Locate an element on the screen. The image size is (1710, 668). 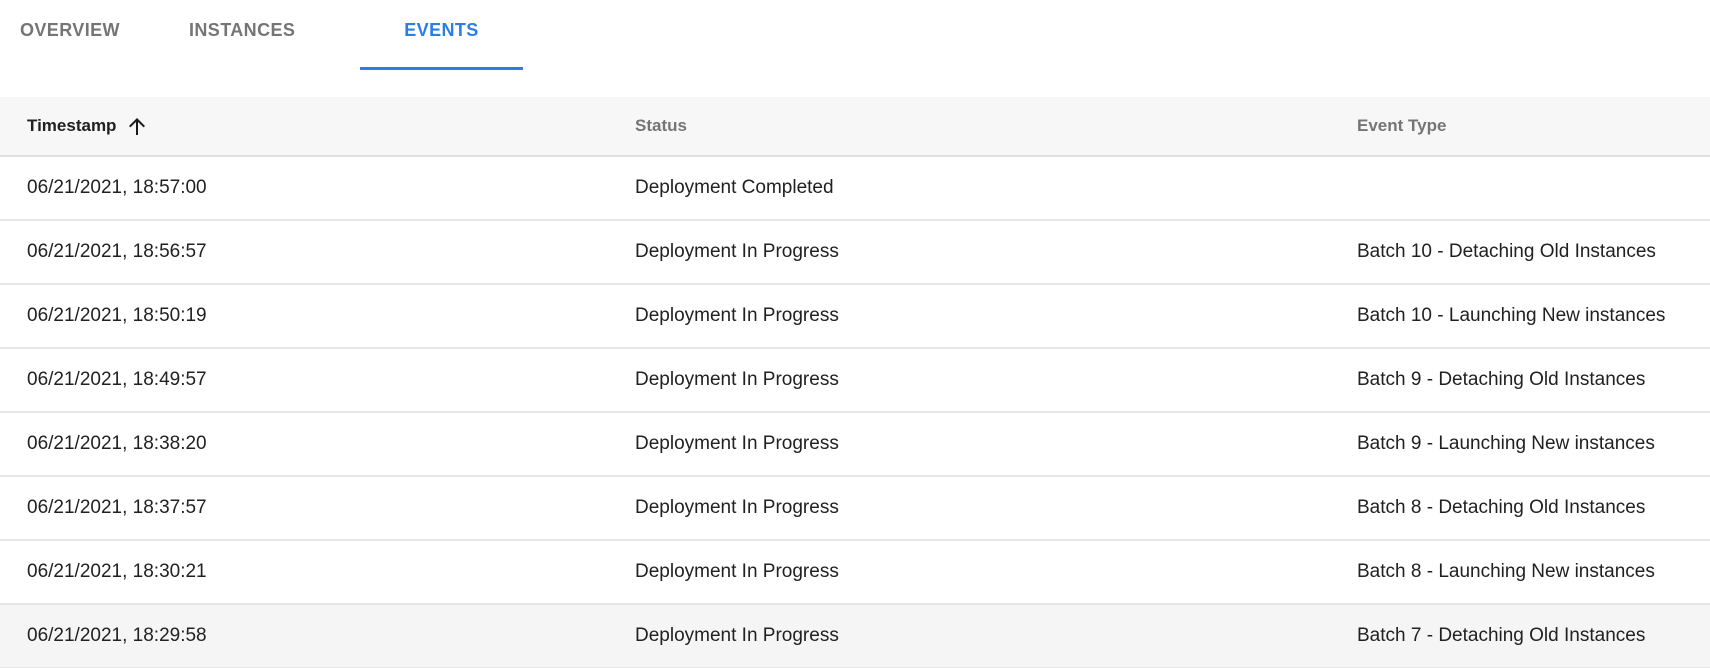
cell-timestamp: 06/21/2021, 18:38:20 is located at coordinates (117, 443).